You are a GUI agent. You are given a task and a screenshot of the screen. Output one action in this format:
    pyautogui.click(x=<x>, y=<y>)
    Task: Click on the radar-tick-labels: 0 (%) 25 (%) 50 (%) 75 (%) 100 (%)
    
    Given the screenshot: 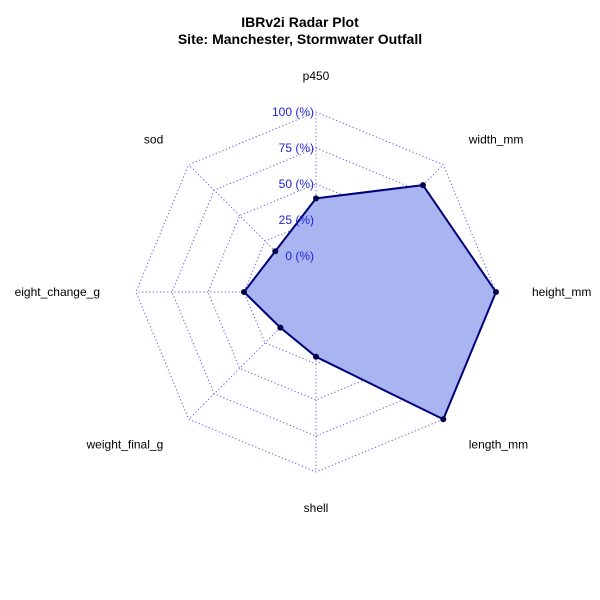 What is the action you would take?
    pyautogui.click(x=293, y=184)
    